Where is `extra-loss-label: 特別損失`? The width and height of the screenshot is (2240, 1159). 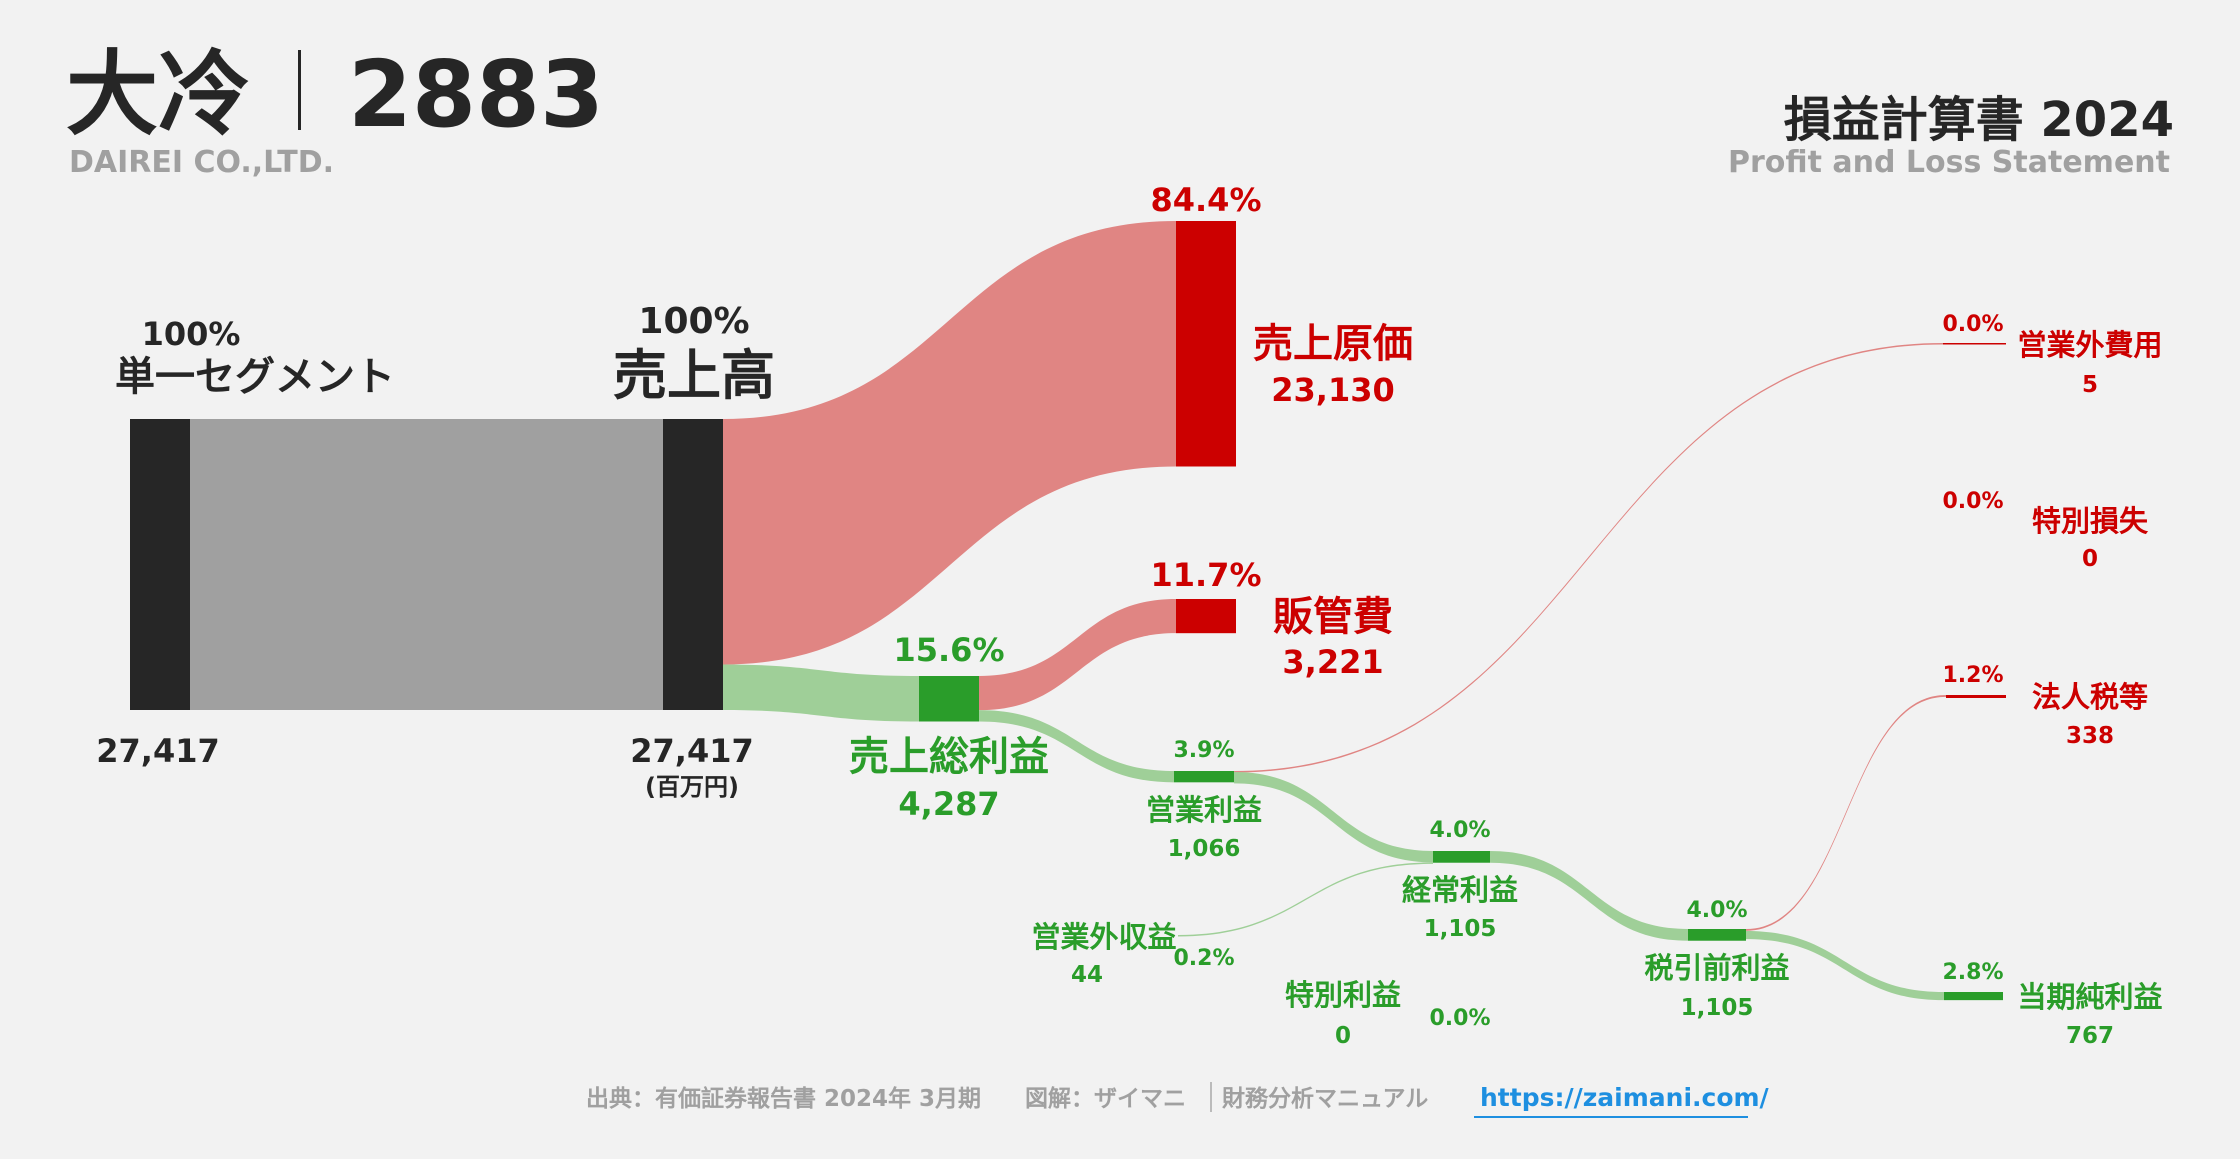
extra-loss-label: 特別損失 is located at coordinates (2090, 521).